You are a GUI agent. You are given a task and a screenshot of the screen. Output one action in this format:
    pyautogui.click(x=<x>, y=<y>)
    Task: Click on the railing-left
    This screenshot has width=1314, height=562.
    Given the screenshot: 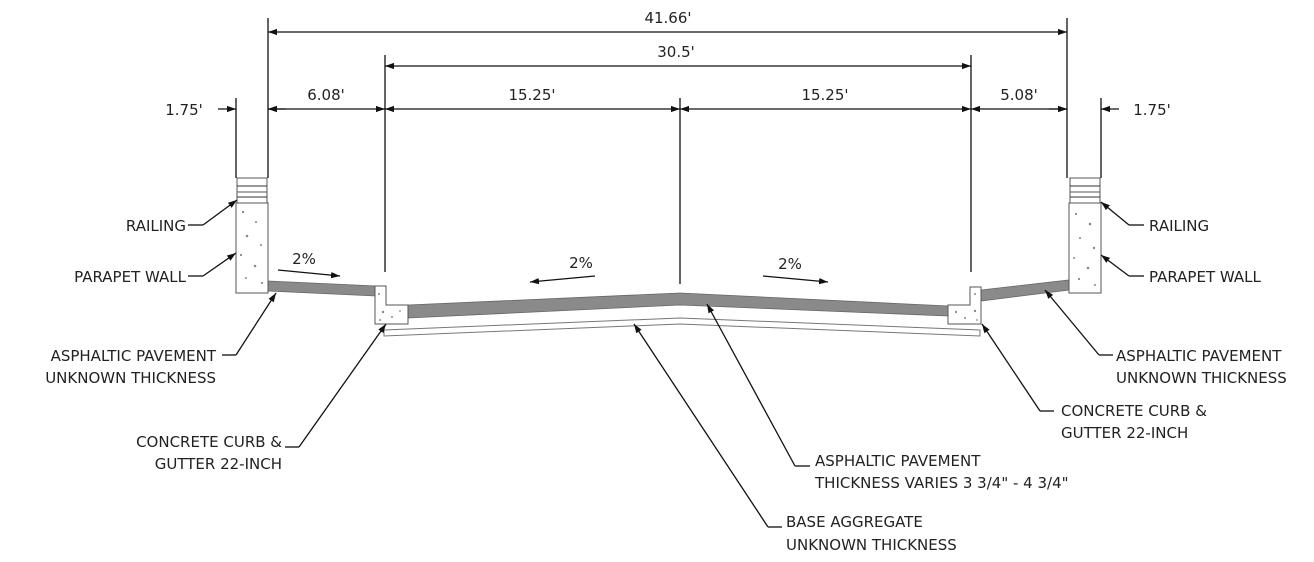 What is the action you would take?
    pyautogui.click(x=252, y=190)
    